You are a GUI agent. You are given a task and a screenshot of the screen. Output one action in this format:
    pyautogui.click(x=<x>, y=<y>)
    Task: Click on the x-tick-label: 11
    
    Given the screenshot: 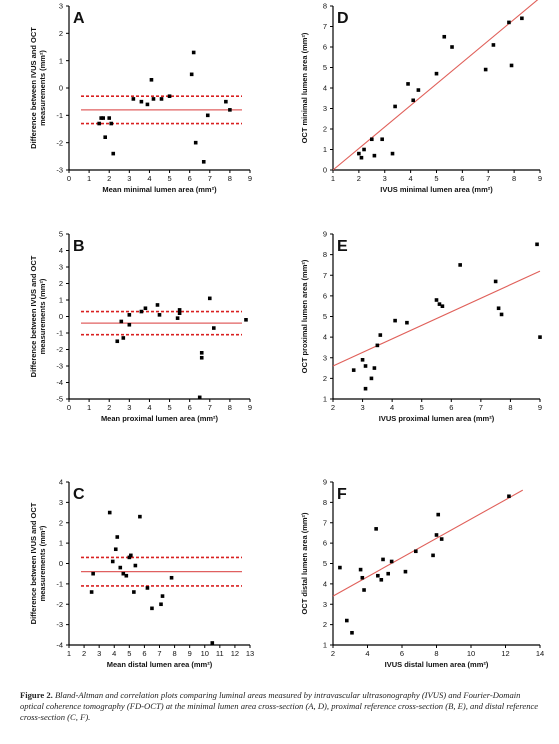 What is the action you would take?
    pyautogui.click(x=220, y=653)
    